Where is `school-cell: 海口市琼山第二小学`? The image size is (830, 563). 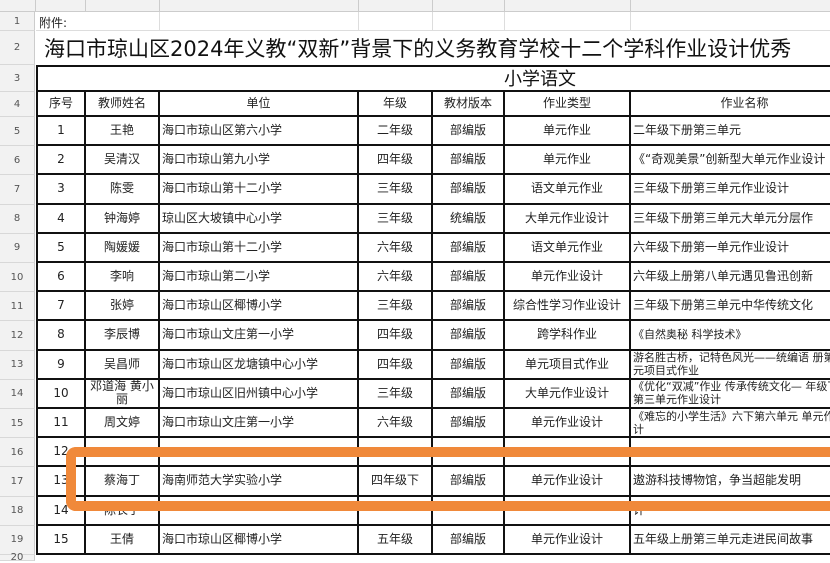 school-cell: 海口市琼山第二小学 is located at coordinates (259, 278).